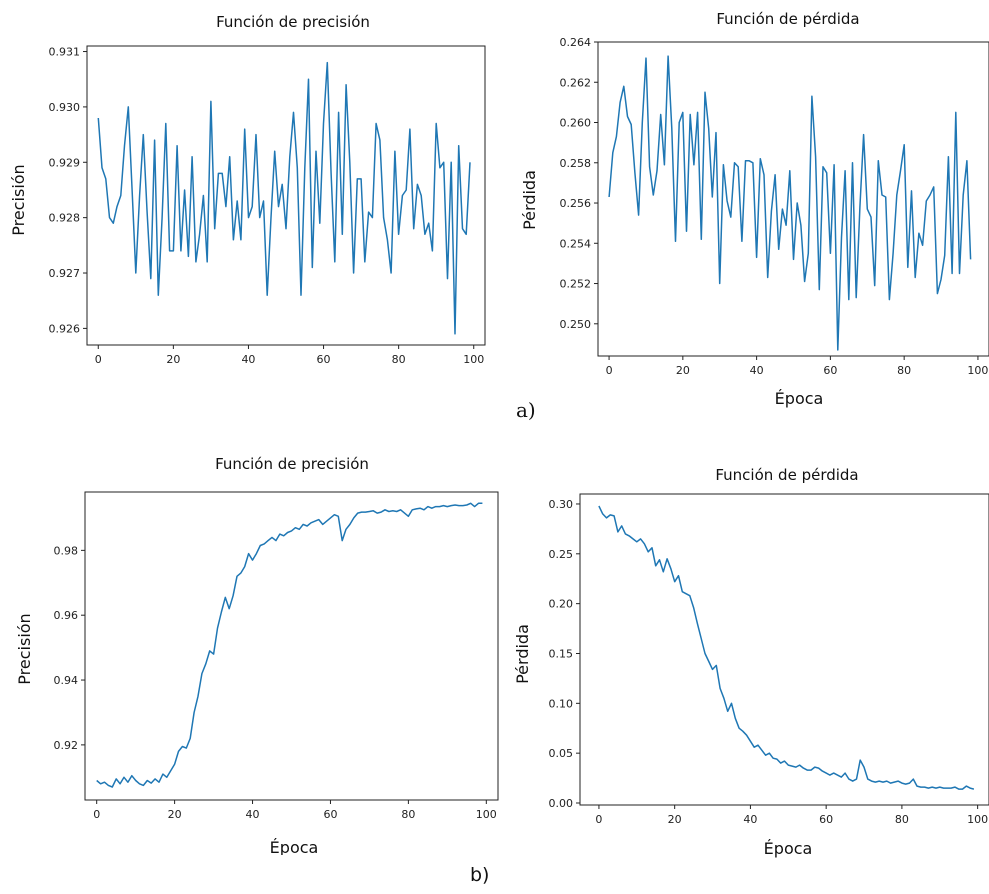  Describe the element at coordinates (576, 42) in the screenshot. I see `y-tick-label: 0.264` at that location.